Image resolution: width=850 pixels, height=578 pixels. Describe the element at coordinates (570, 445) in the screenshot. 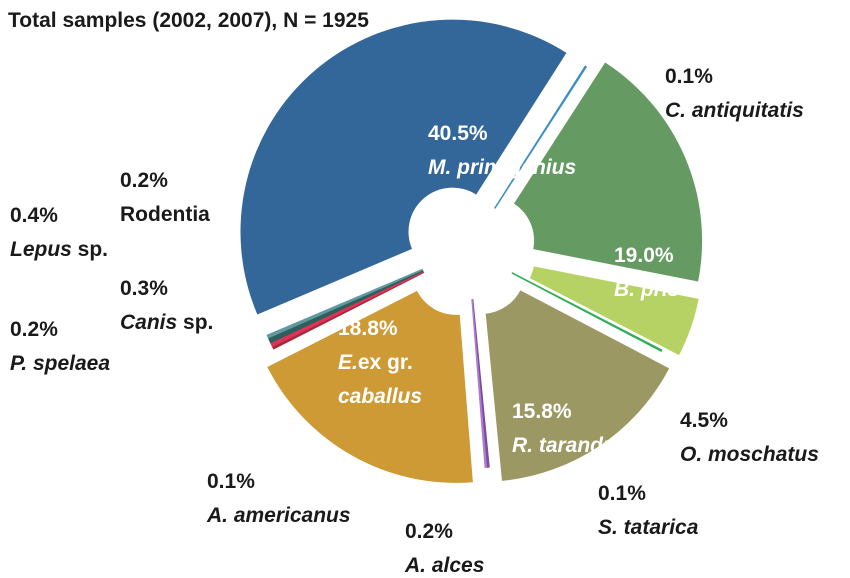

I see `slice-name-part: R. tarandus` at that location.